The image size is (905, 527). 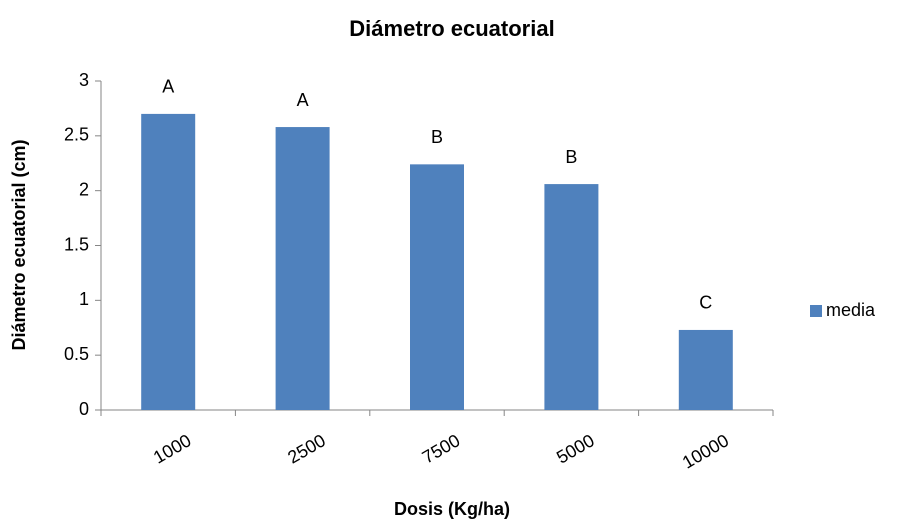 What do you see at coordinates (306, 448) in the screenshot?
I see `x-tick-label: 2500` at bounding box center [306, 448].